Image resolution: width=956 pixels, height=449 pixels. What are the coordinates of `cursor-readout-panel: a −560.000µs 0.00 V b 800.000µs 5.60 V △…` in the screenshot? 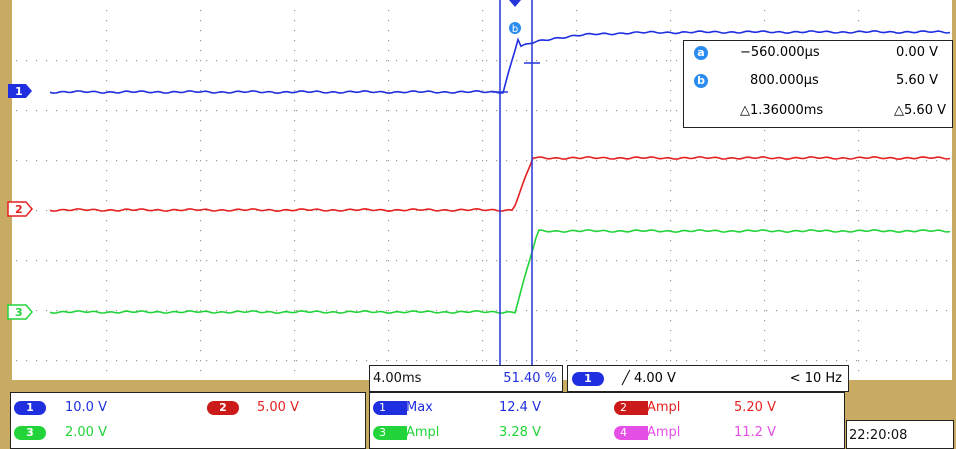 It's located at (818, 84).